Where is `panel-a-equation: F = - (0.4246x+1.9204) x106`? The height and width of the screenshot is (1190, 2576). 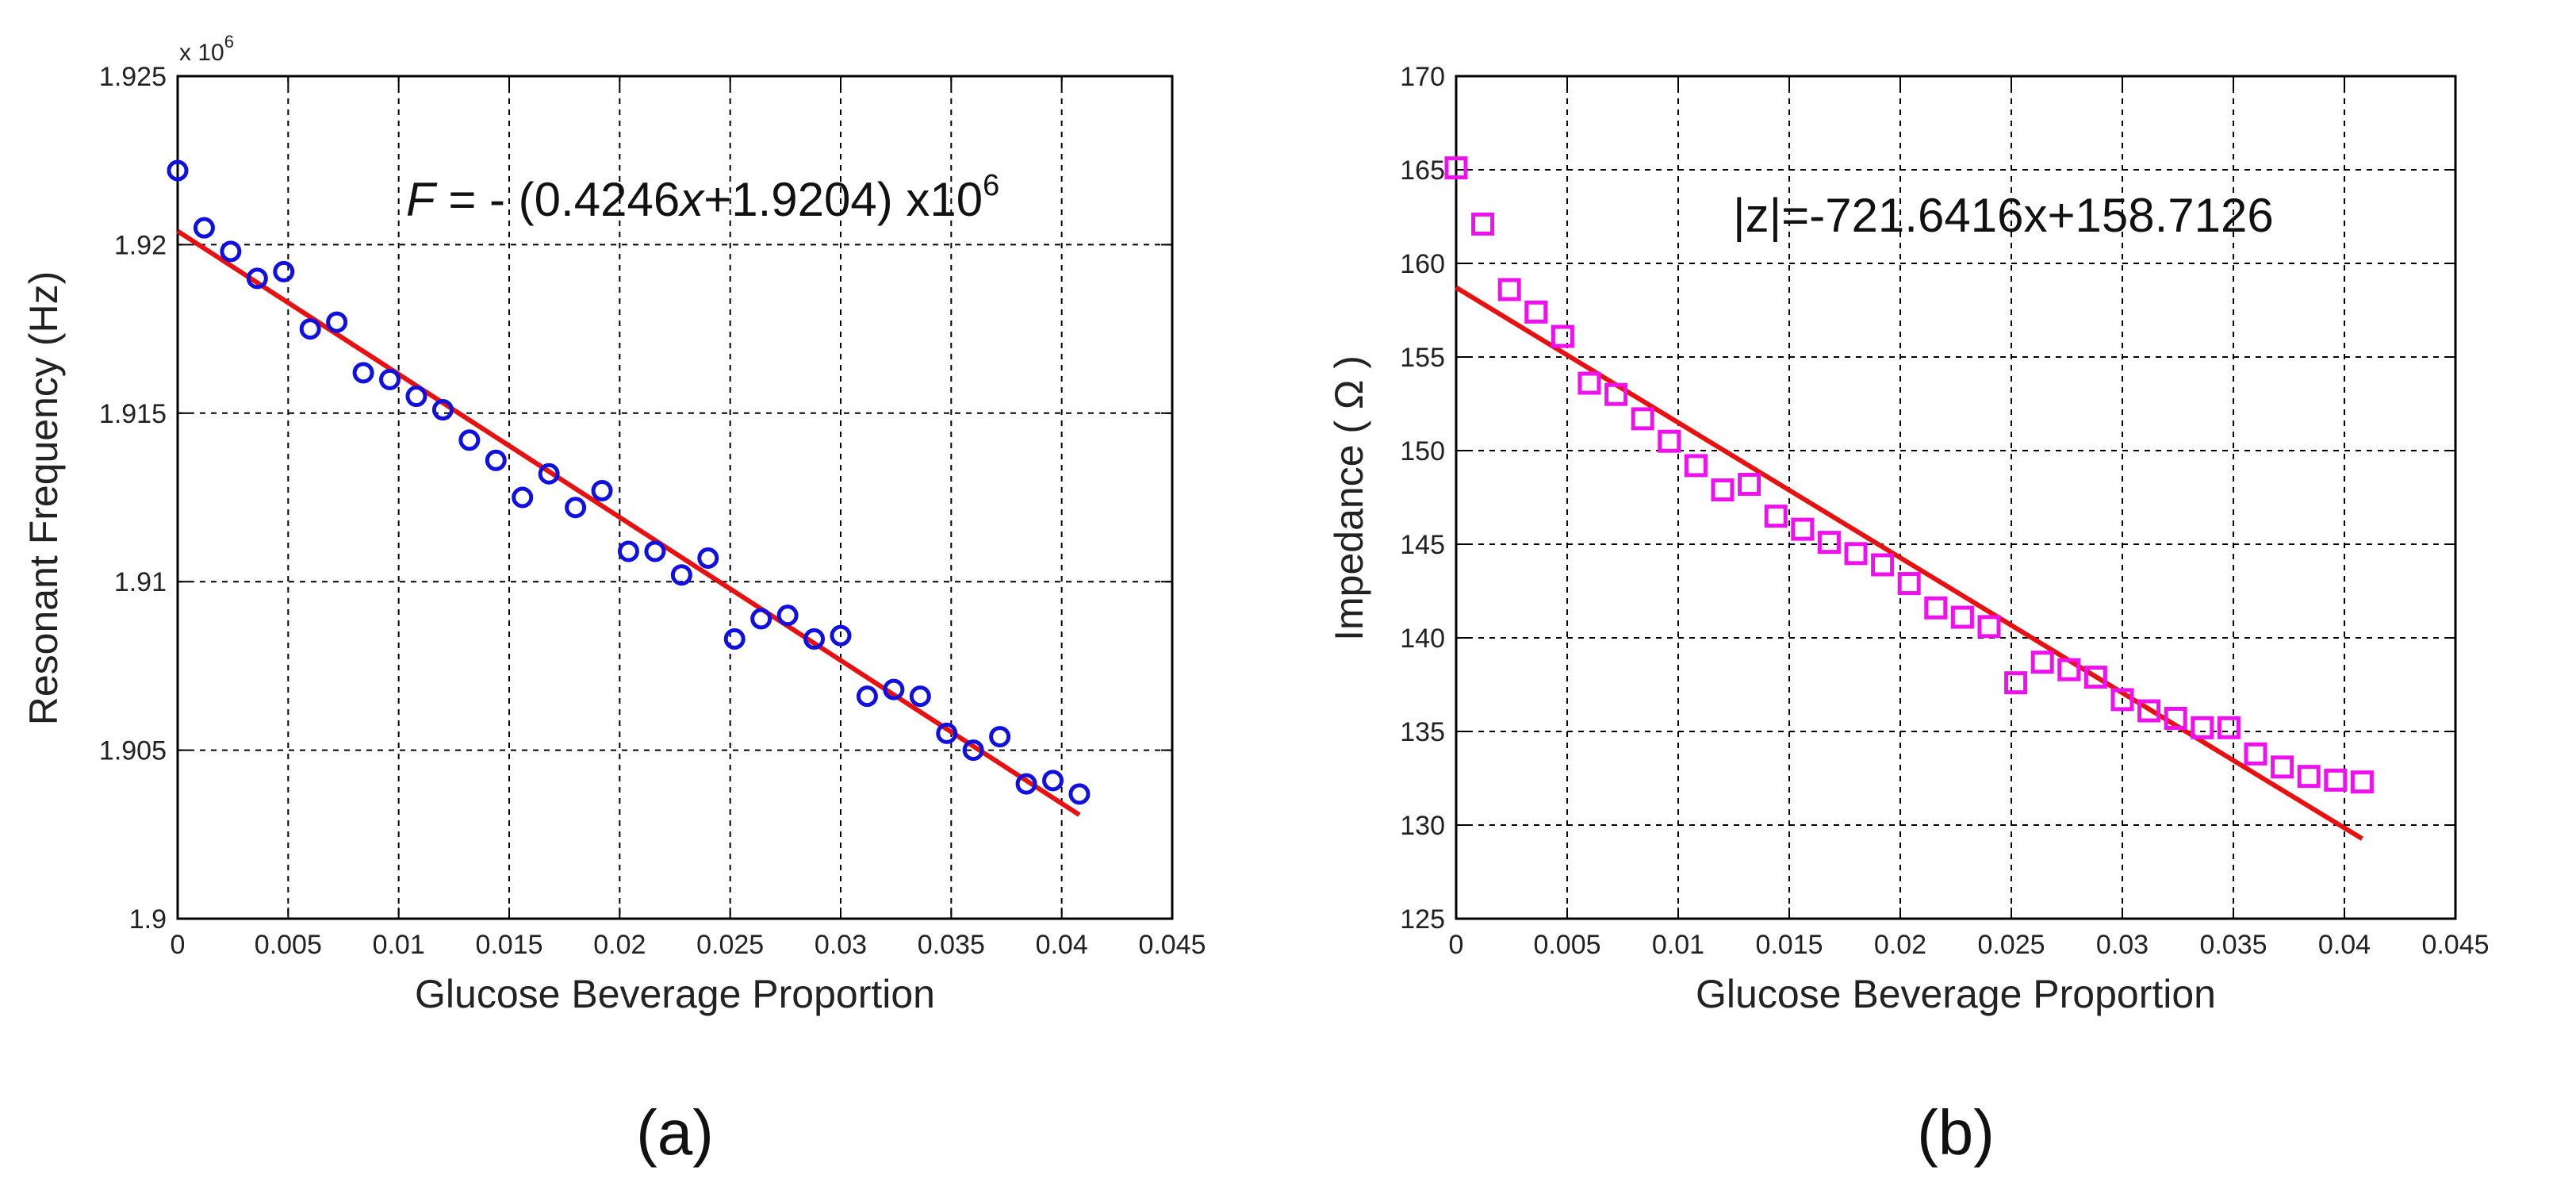 panel-a-equation: F = - (0.4246x+1.9204) x106 is located at coordinates (702, 197).